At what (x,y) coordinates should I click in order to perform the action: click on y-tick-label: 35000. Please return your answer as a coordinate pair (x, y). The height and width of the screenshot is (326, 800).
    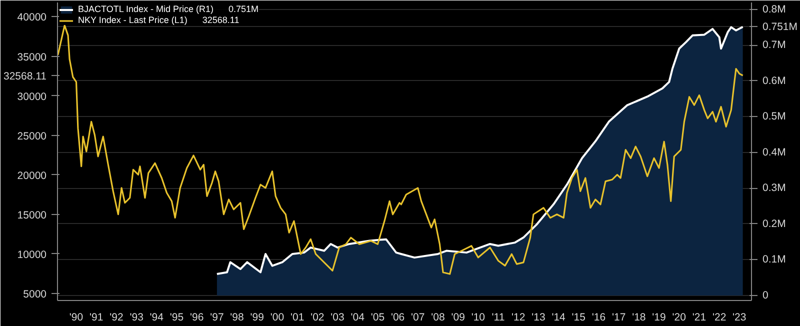
    Looking at the image, I should click on (32, 57).